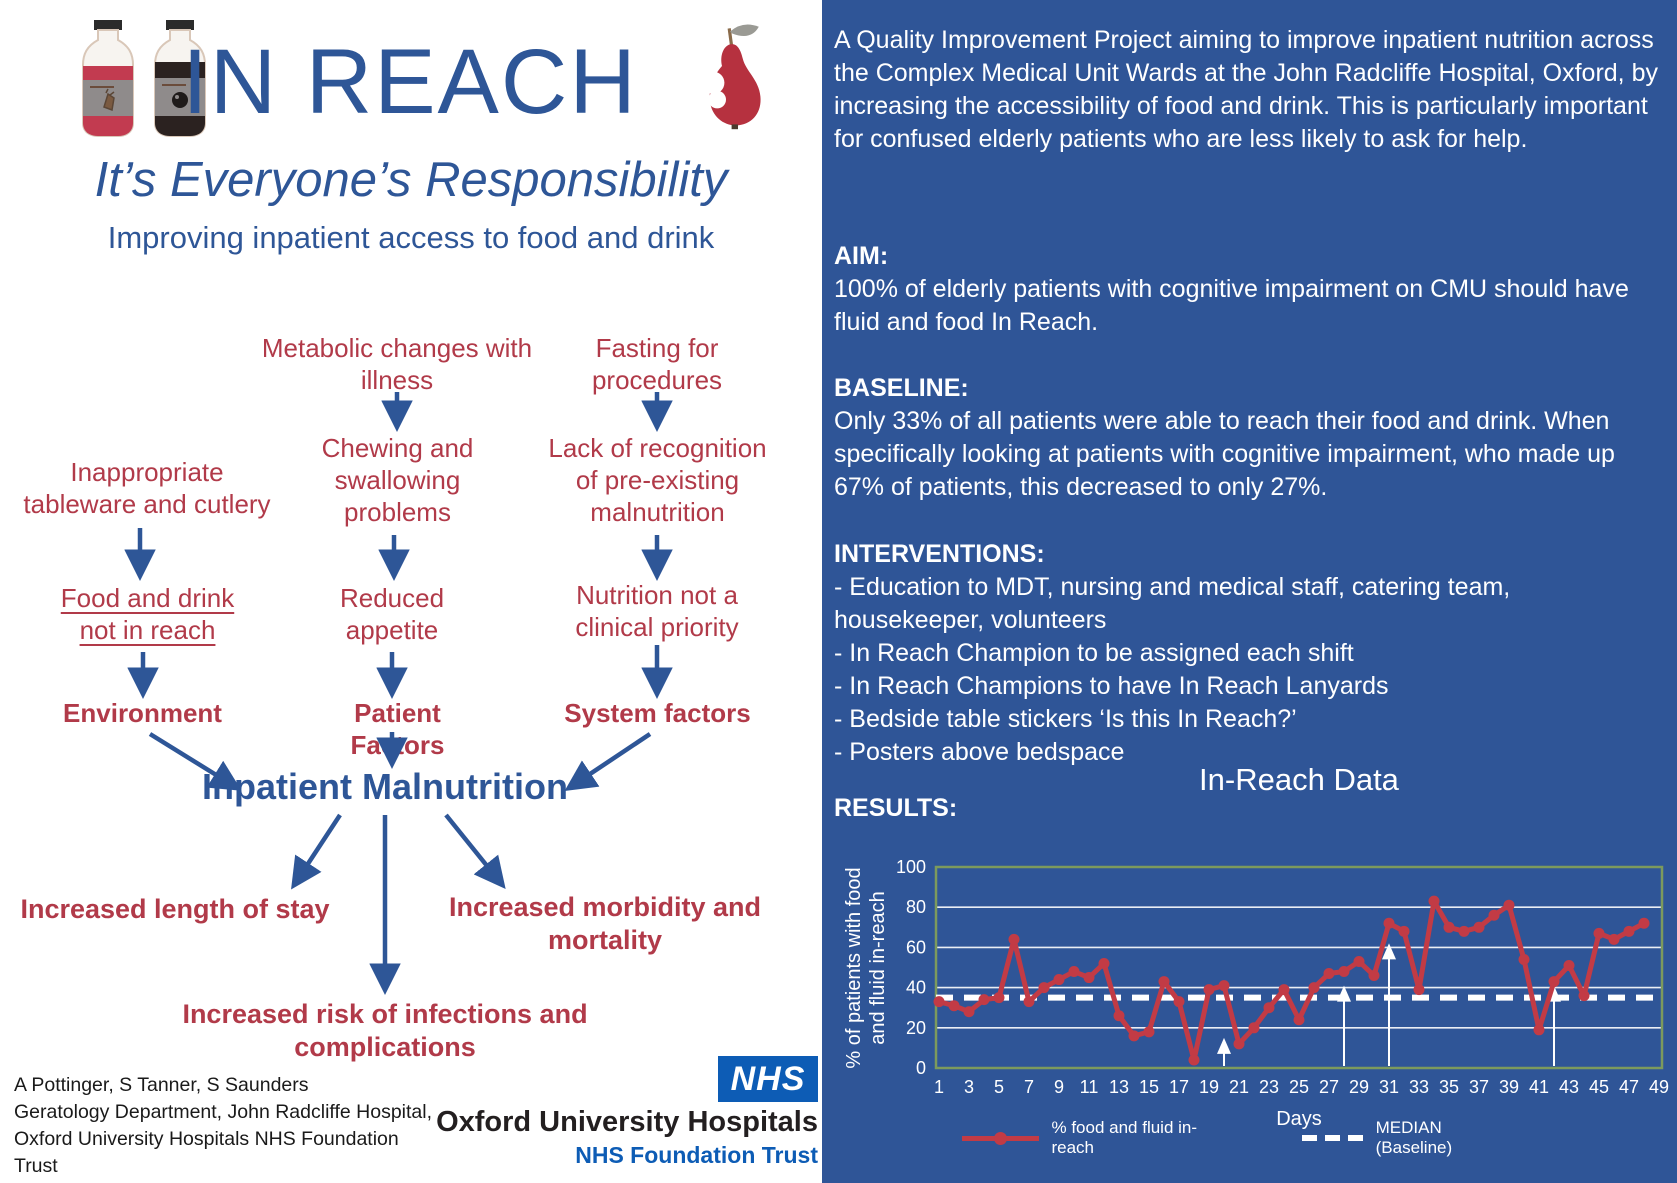 The width and height of the screenshot is (1677, 1183). What do you see at coordinates (1629, 1087) in the screenshot?
I see `svg-text: 47` at bounding box center [1629, 1087].